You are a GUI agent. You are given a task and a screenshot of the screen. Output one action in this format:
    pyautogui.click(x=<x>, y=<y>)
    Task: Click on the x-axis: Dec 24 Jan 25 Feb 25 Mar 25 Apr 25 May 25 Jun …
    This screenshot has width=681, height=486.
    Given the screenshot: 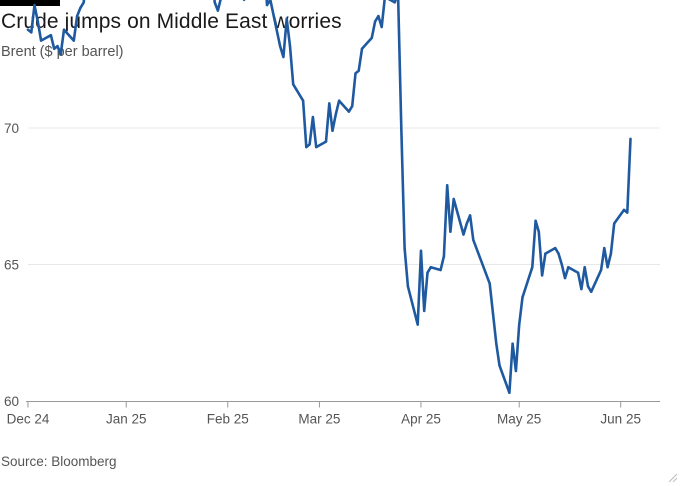 What is the action you would take?
    pyautogui.click(x=333, y=414)
    